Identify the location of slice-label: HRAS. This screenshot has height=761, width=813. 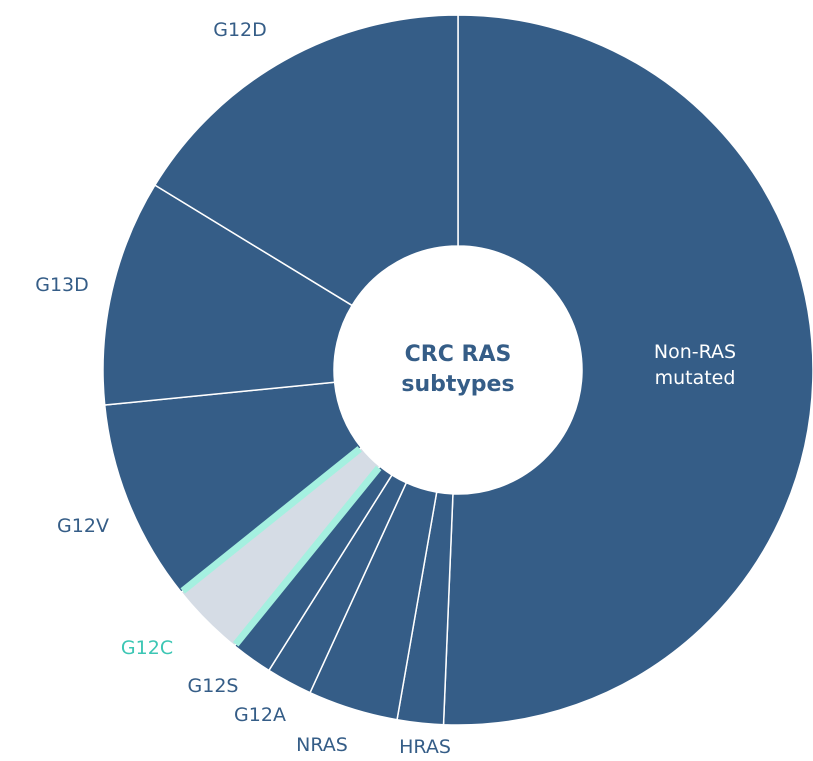
(425, 747).